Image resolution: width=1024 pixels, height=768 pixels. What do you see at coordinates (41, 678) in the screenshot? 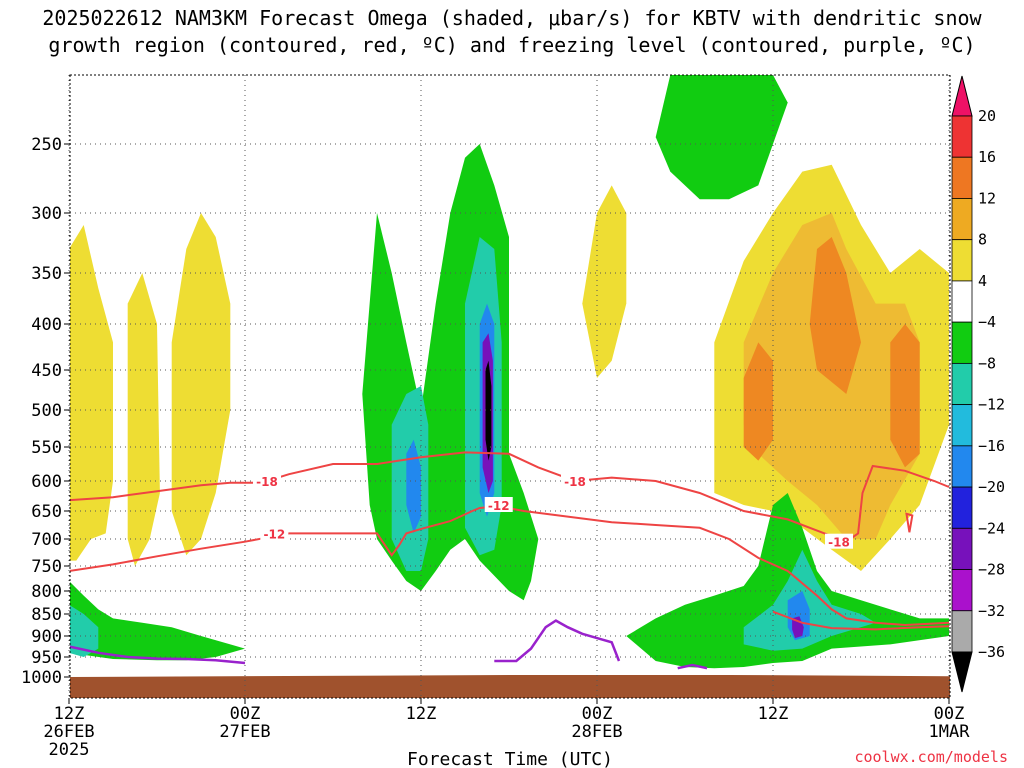
I see `y-tick-label-1000: 1000` at bounding box center [41, 678].